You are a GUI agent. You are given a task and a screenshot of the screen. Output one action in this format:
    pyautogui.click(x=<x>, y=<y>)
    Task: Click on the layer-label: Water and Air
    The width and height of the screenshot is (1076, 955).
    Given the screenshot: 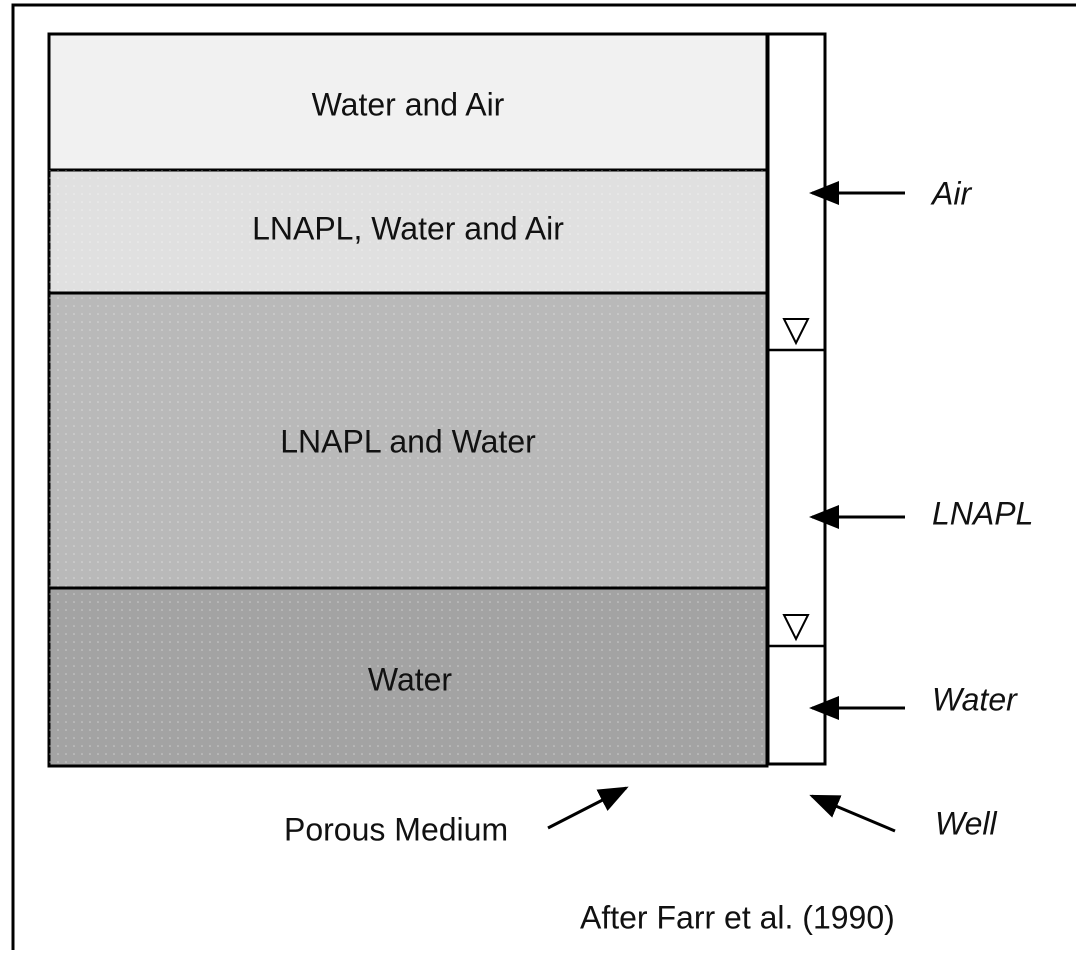 What is the action you would take?
    pyautogui.click(x=408, y=104)
    